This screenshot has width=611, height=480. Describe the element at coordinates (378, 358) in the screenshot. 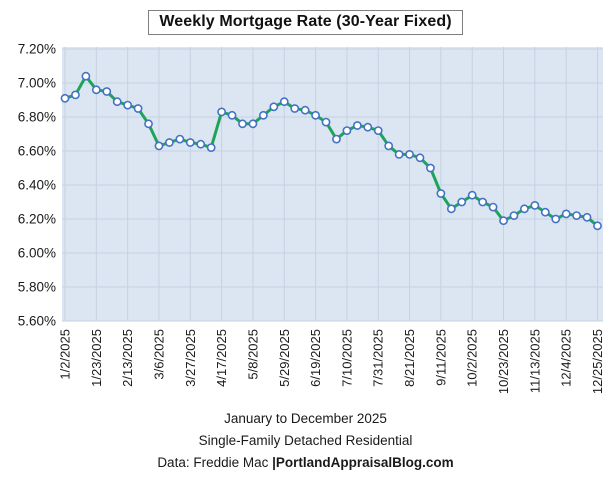

I see `x-axis-tick-label: 7/31/2025` at that location.